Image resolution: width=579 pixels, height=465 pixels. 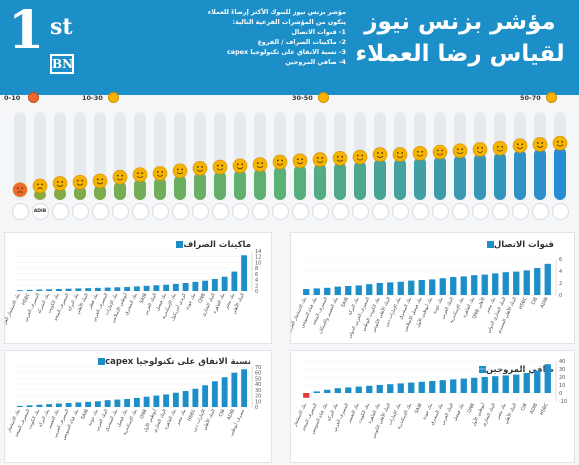 I want to click on y-tick-label: 8, so click(x=256, y=269).